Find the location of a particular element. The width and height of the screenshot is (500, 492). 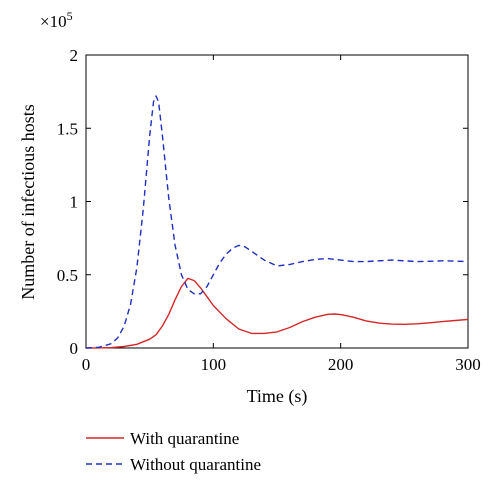

x-tick-label: 300 is located at coordinates (468, 364).